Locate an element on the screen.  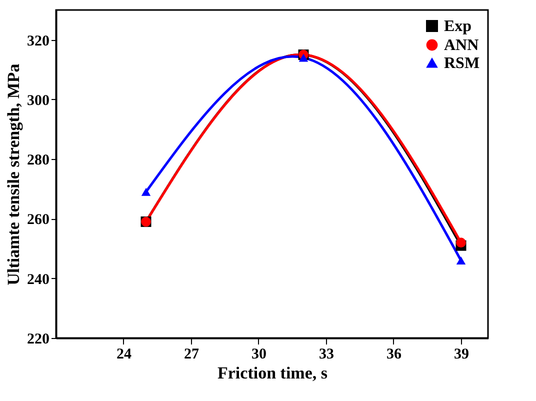
x-tick-label: 39 is located at coordinates (461, 354).